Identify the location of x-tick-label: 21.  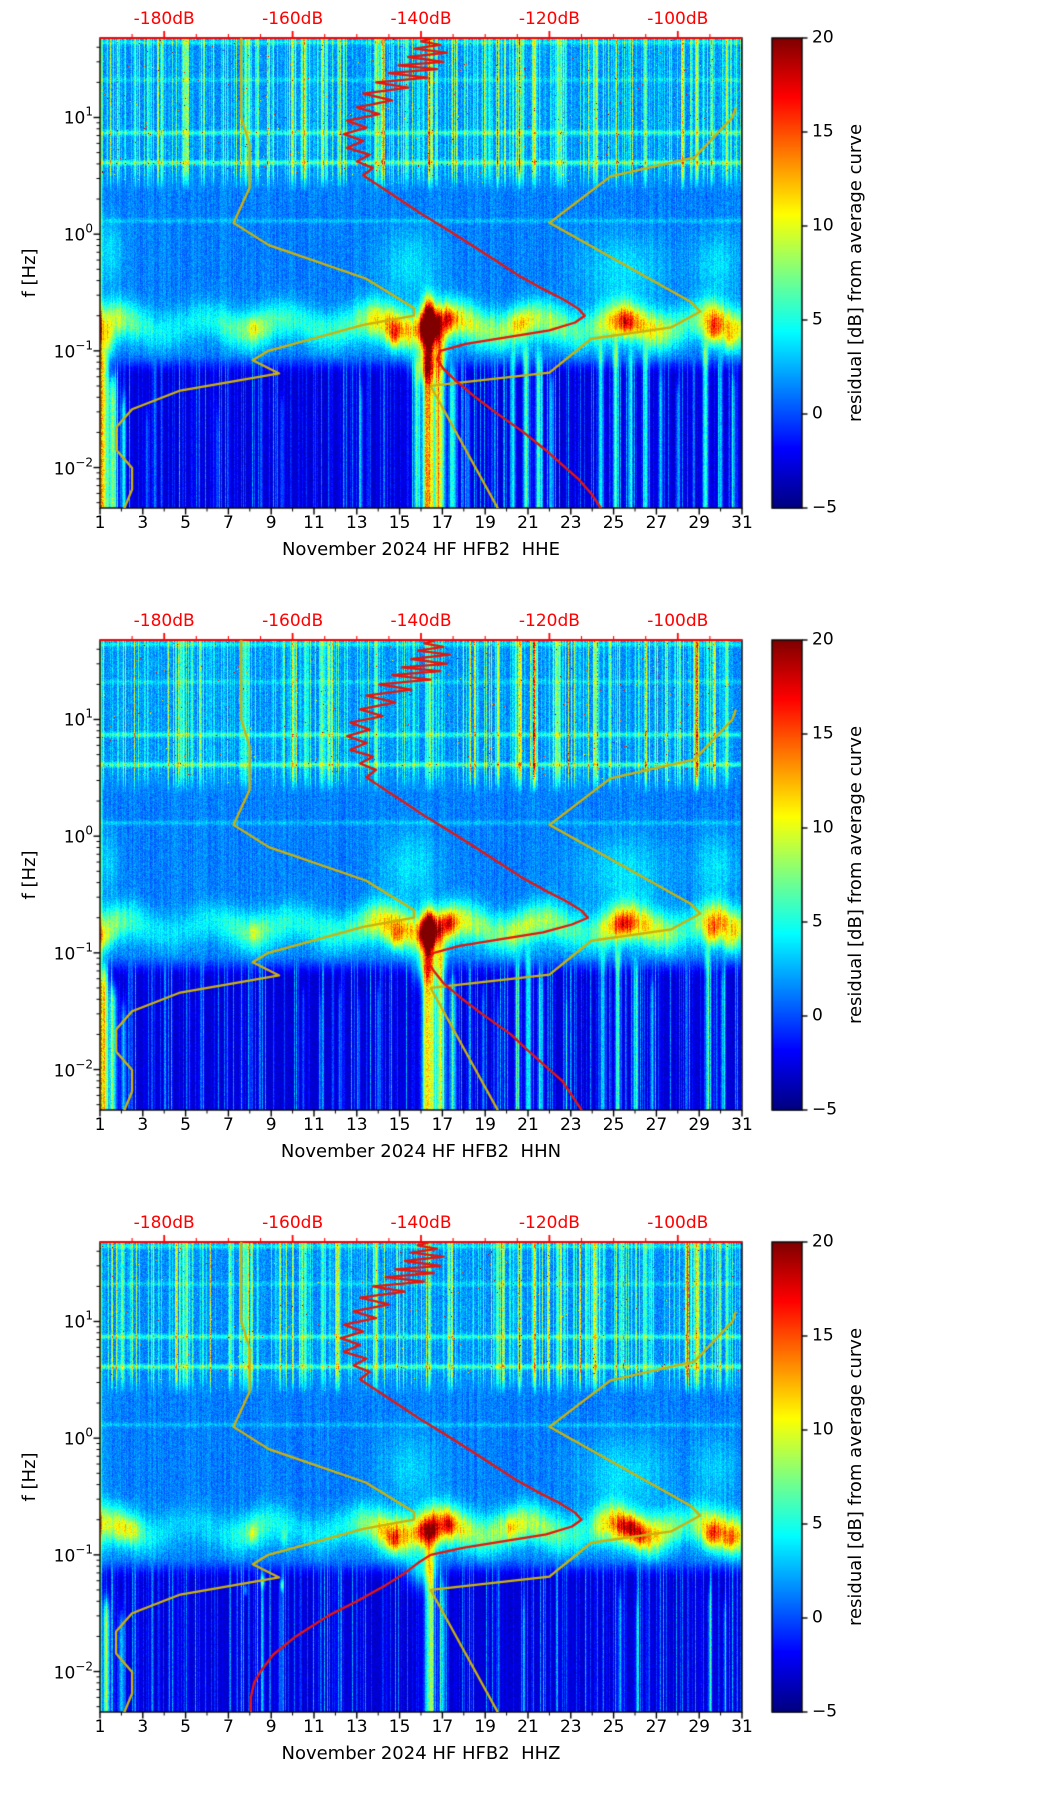
(528, 523).